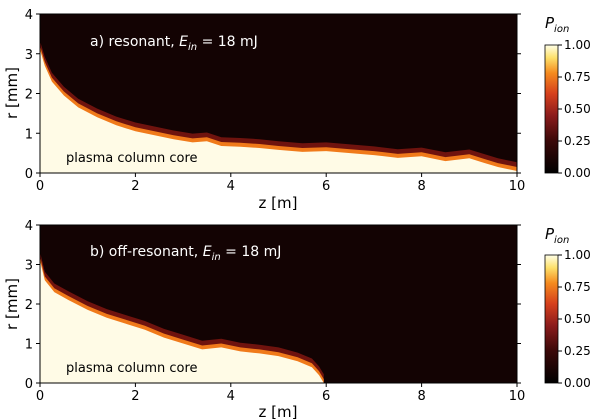 The image size is (590, 419). I want to click on annotation-prefix: b) off-resonant,, so click(146, 252).